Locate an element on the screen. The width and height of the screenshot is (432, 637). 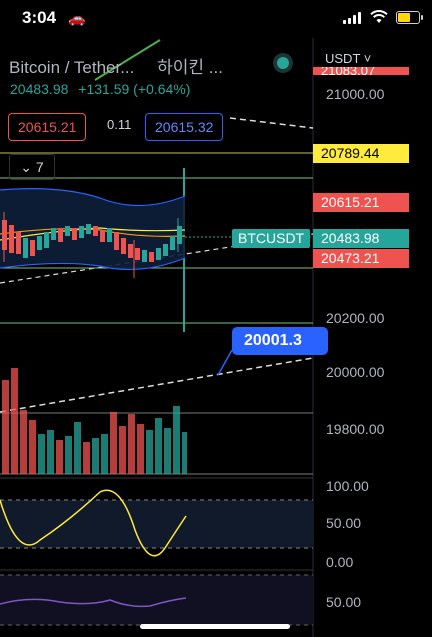
spread-value: 0.11 is located at coordinates (119, 124).